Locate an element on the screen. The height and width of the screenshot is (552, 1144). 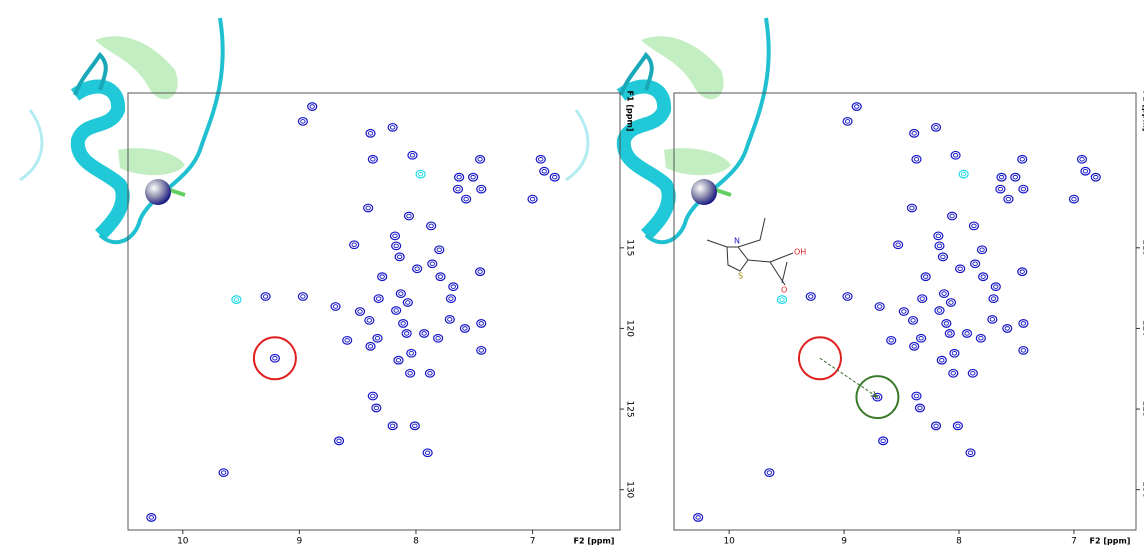
y-tick-label: 130 is located at coordinates (630, 489).